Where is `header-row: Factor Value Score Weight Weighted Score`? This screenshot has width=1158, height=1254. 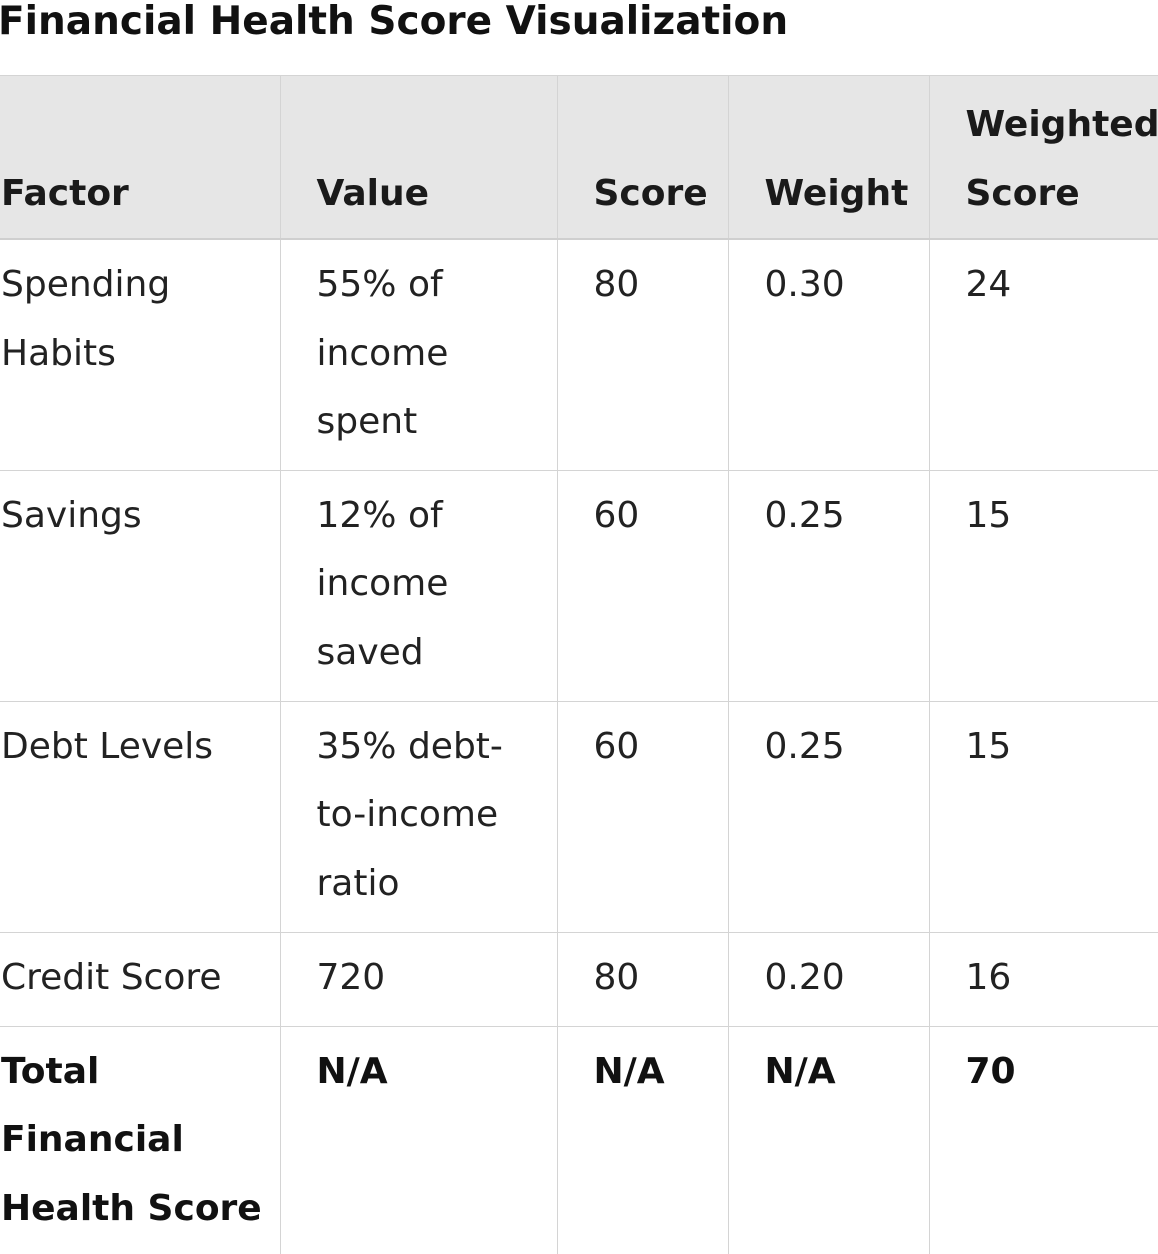 header-row: Factor Value Score Weight Weighted Score is located at coordinates (579, 158).